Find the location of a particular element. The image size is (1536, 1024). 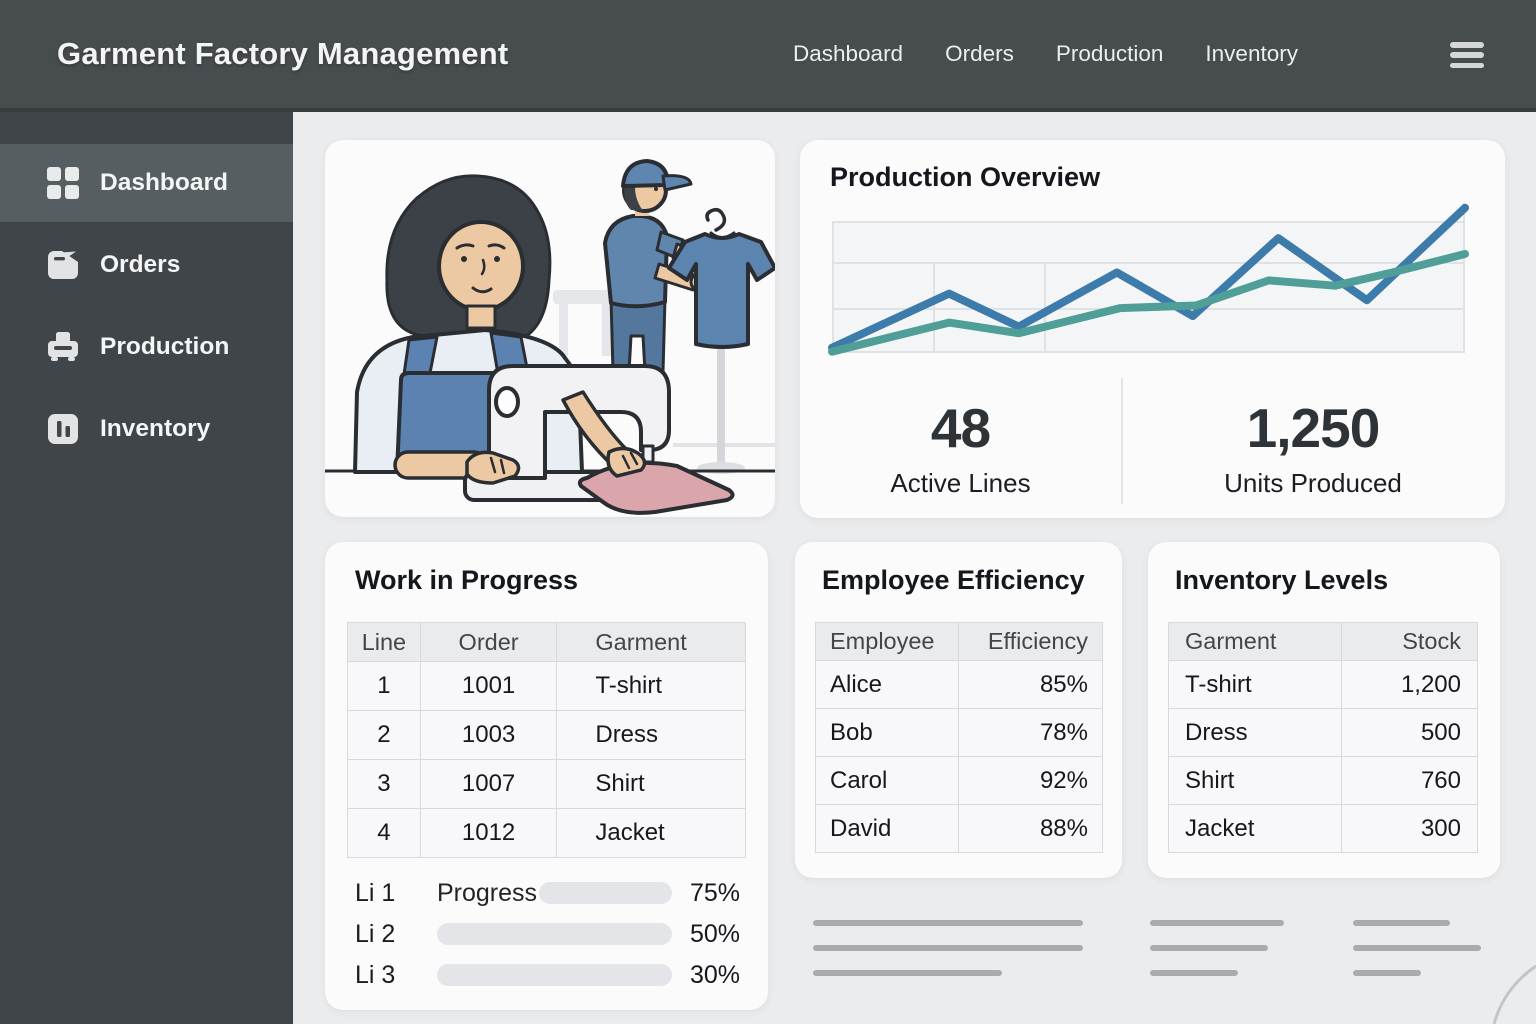

sidebar-item-orders: Orders is located at coordinates (146, 265).